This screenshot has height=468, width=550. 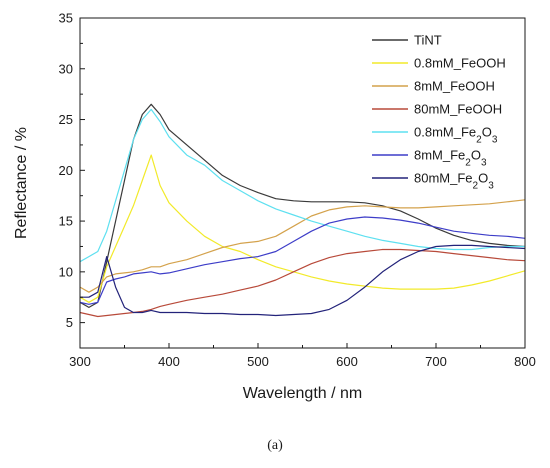 I want to click on y-tick-label: 20, so click(x=66, y=170).